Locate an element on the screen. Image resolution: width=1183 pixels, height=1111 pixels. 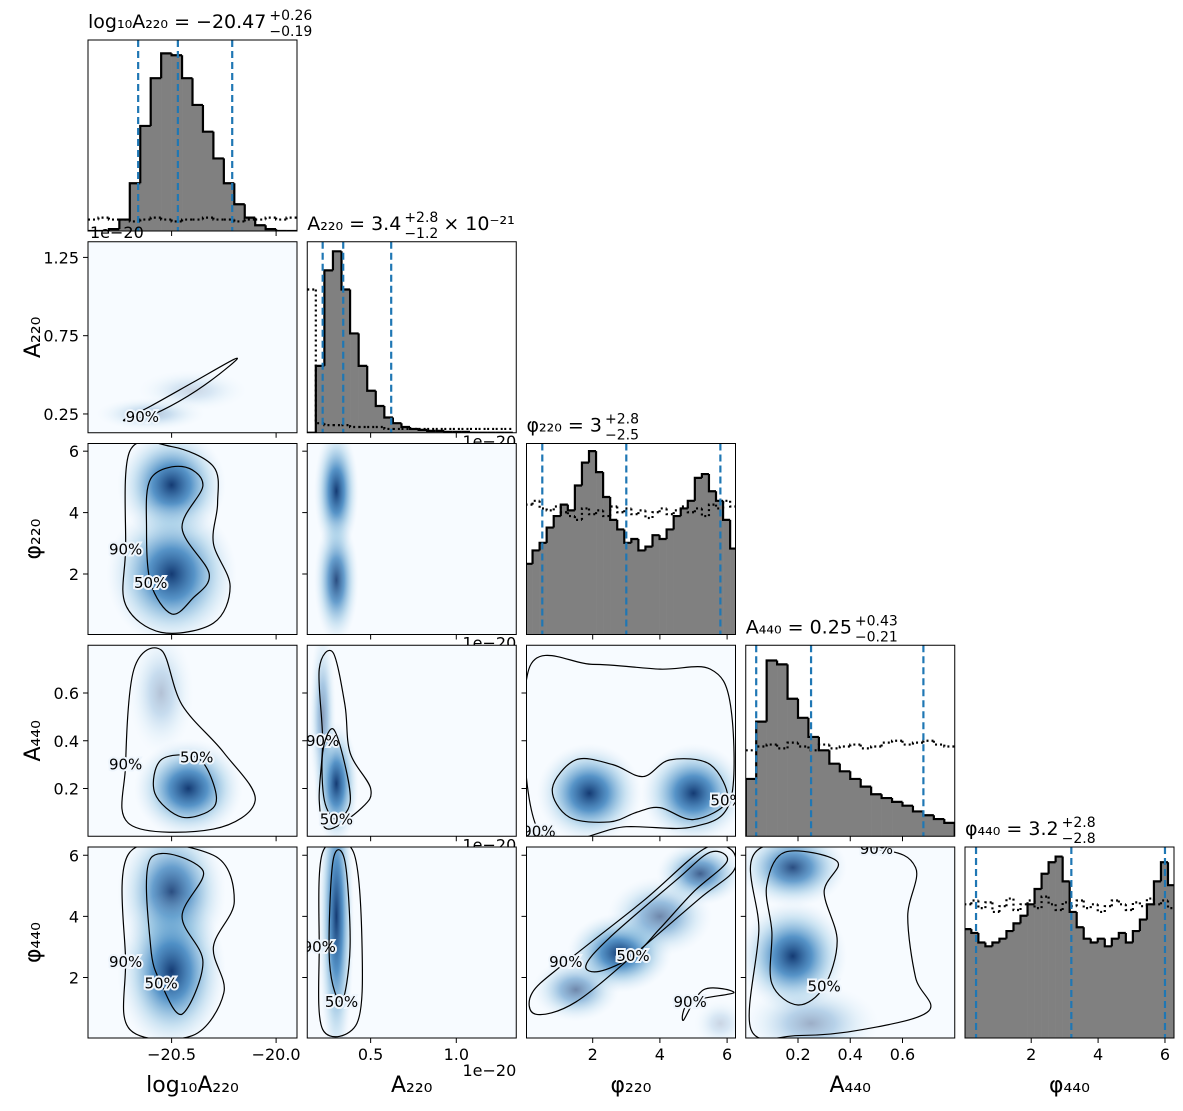
y-tick-label: 4 is located at coordinates (74, 916).